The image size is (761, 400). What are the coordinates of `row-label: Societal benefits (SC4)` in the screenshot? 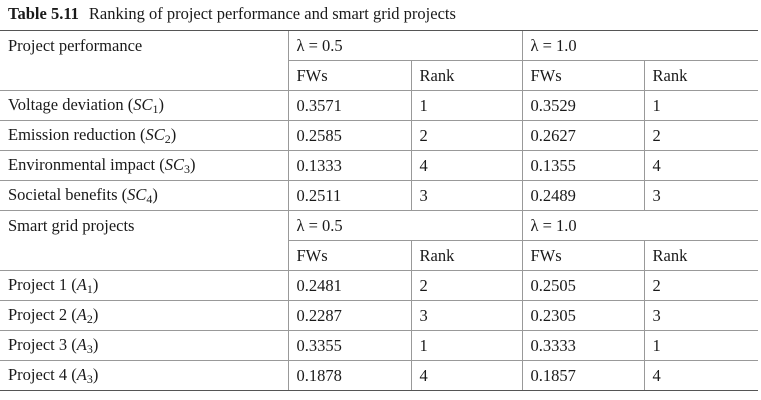 It's located at (144, 195).